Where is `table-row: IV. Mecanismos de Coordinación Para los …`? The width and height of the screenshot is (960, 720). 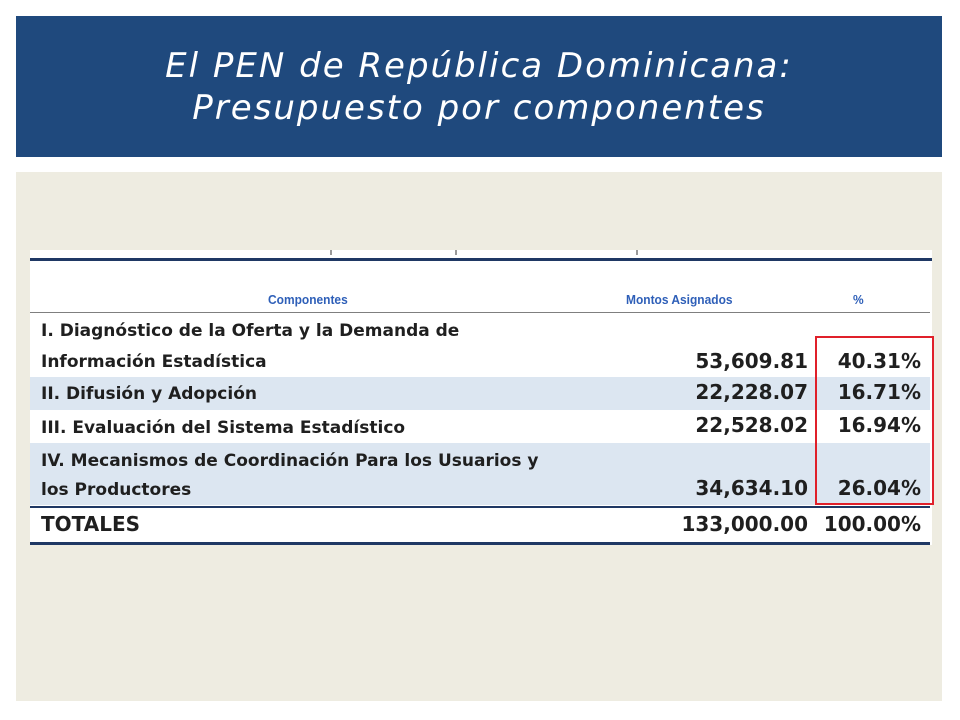 table-row: IV. Mecanismos de Coordinación Para los … is located at coordinates (480, 474).